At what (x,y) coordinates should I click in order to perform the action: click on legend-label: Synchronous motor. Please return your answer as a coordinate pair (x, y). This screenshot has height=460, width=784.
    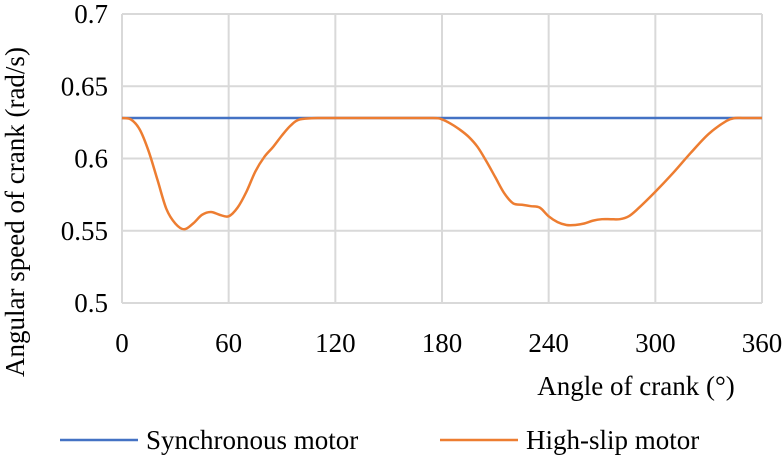
    Looking at the image, I should click on (252, 440).